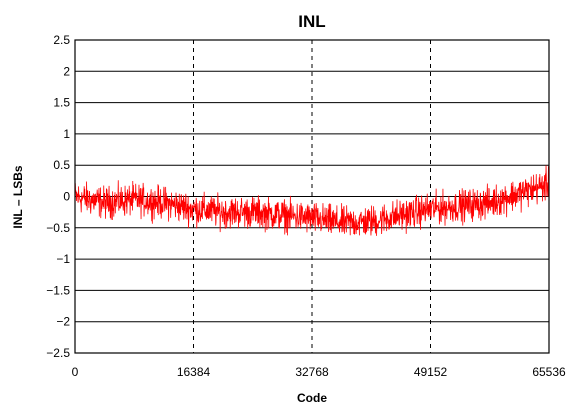 The height and width of the screenshot is (410, 576). What do you see at coordinates (61, 103) in the screenshot?
I see `y-tick-label: 1.5` at bounding box center [61, 103].